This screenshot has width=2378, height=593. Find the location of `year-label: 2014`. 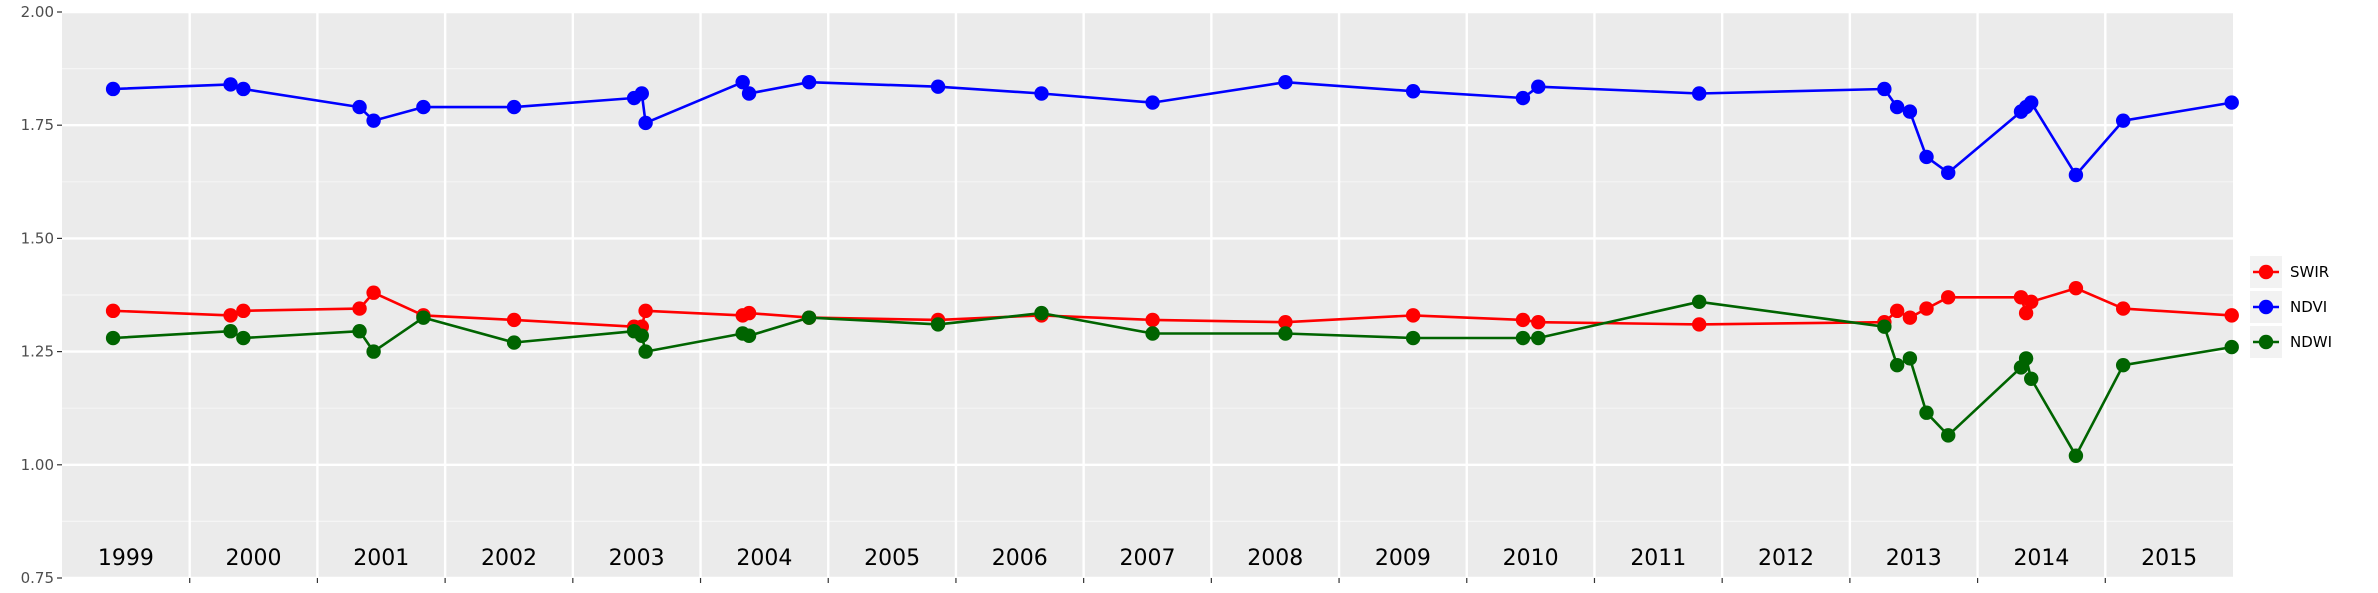

year-label: 2014 is located at coordinates (2041, 558).